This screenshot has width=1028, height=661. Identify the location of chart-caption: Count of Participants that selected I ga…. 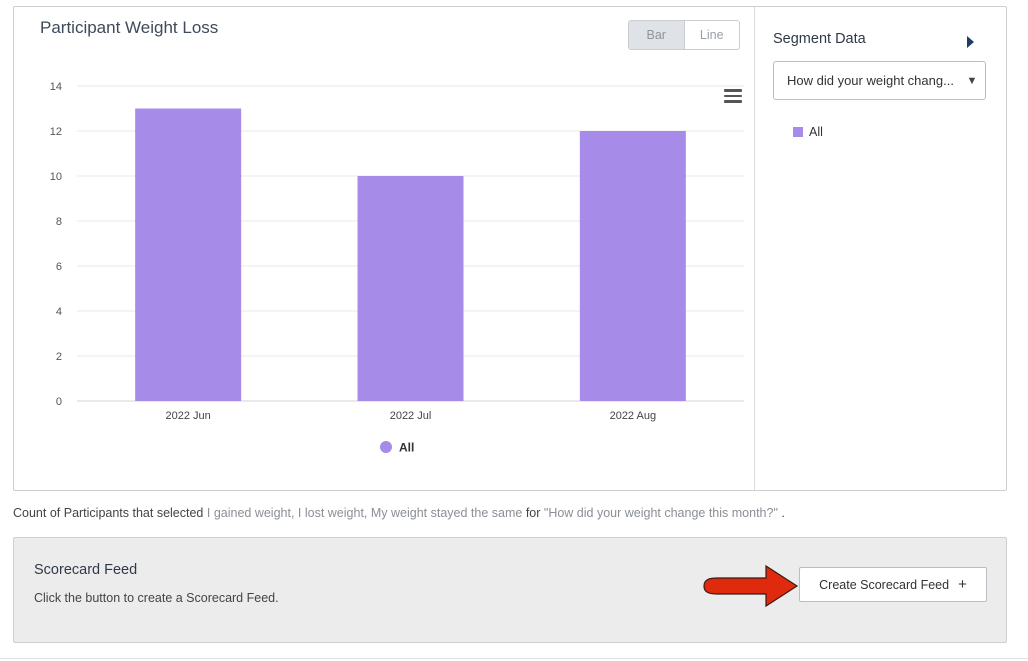
(399, 513).